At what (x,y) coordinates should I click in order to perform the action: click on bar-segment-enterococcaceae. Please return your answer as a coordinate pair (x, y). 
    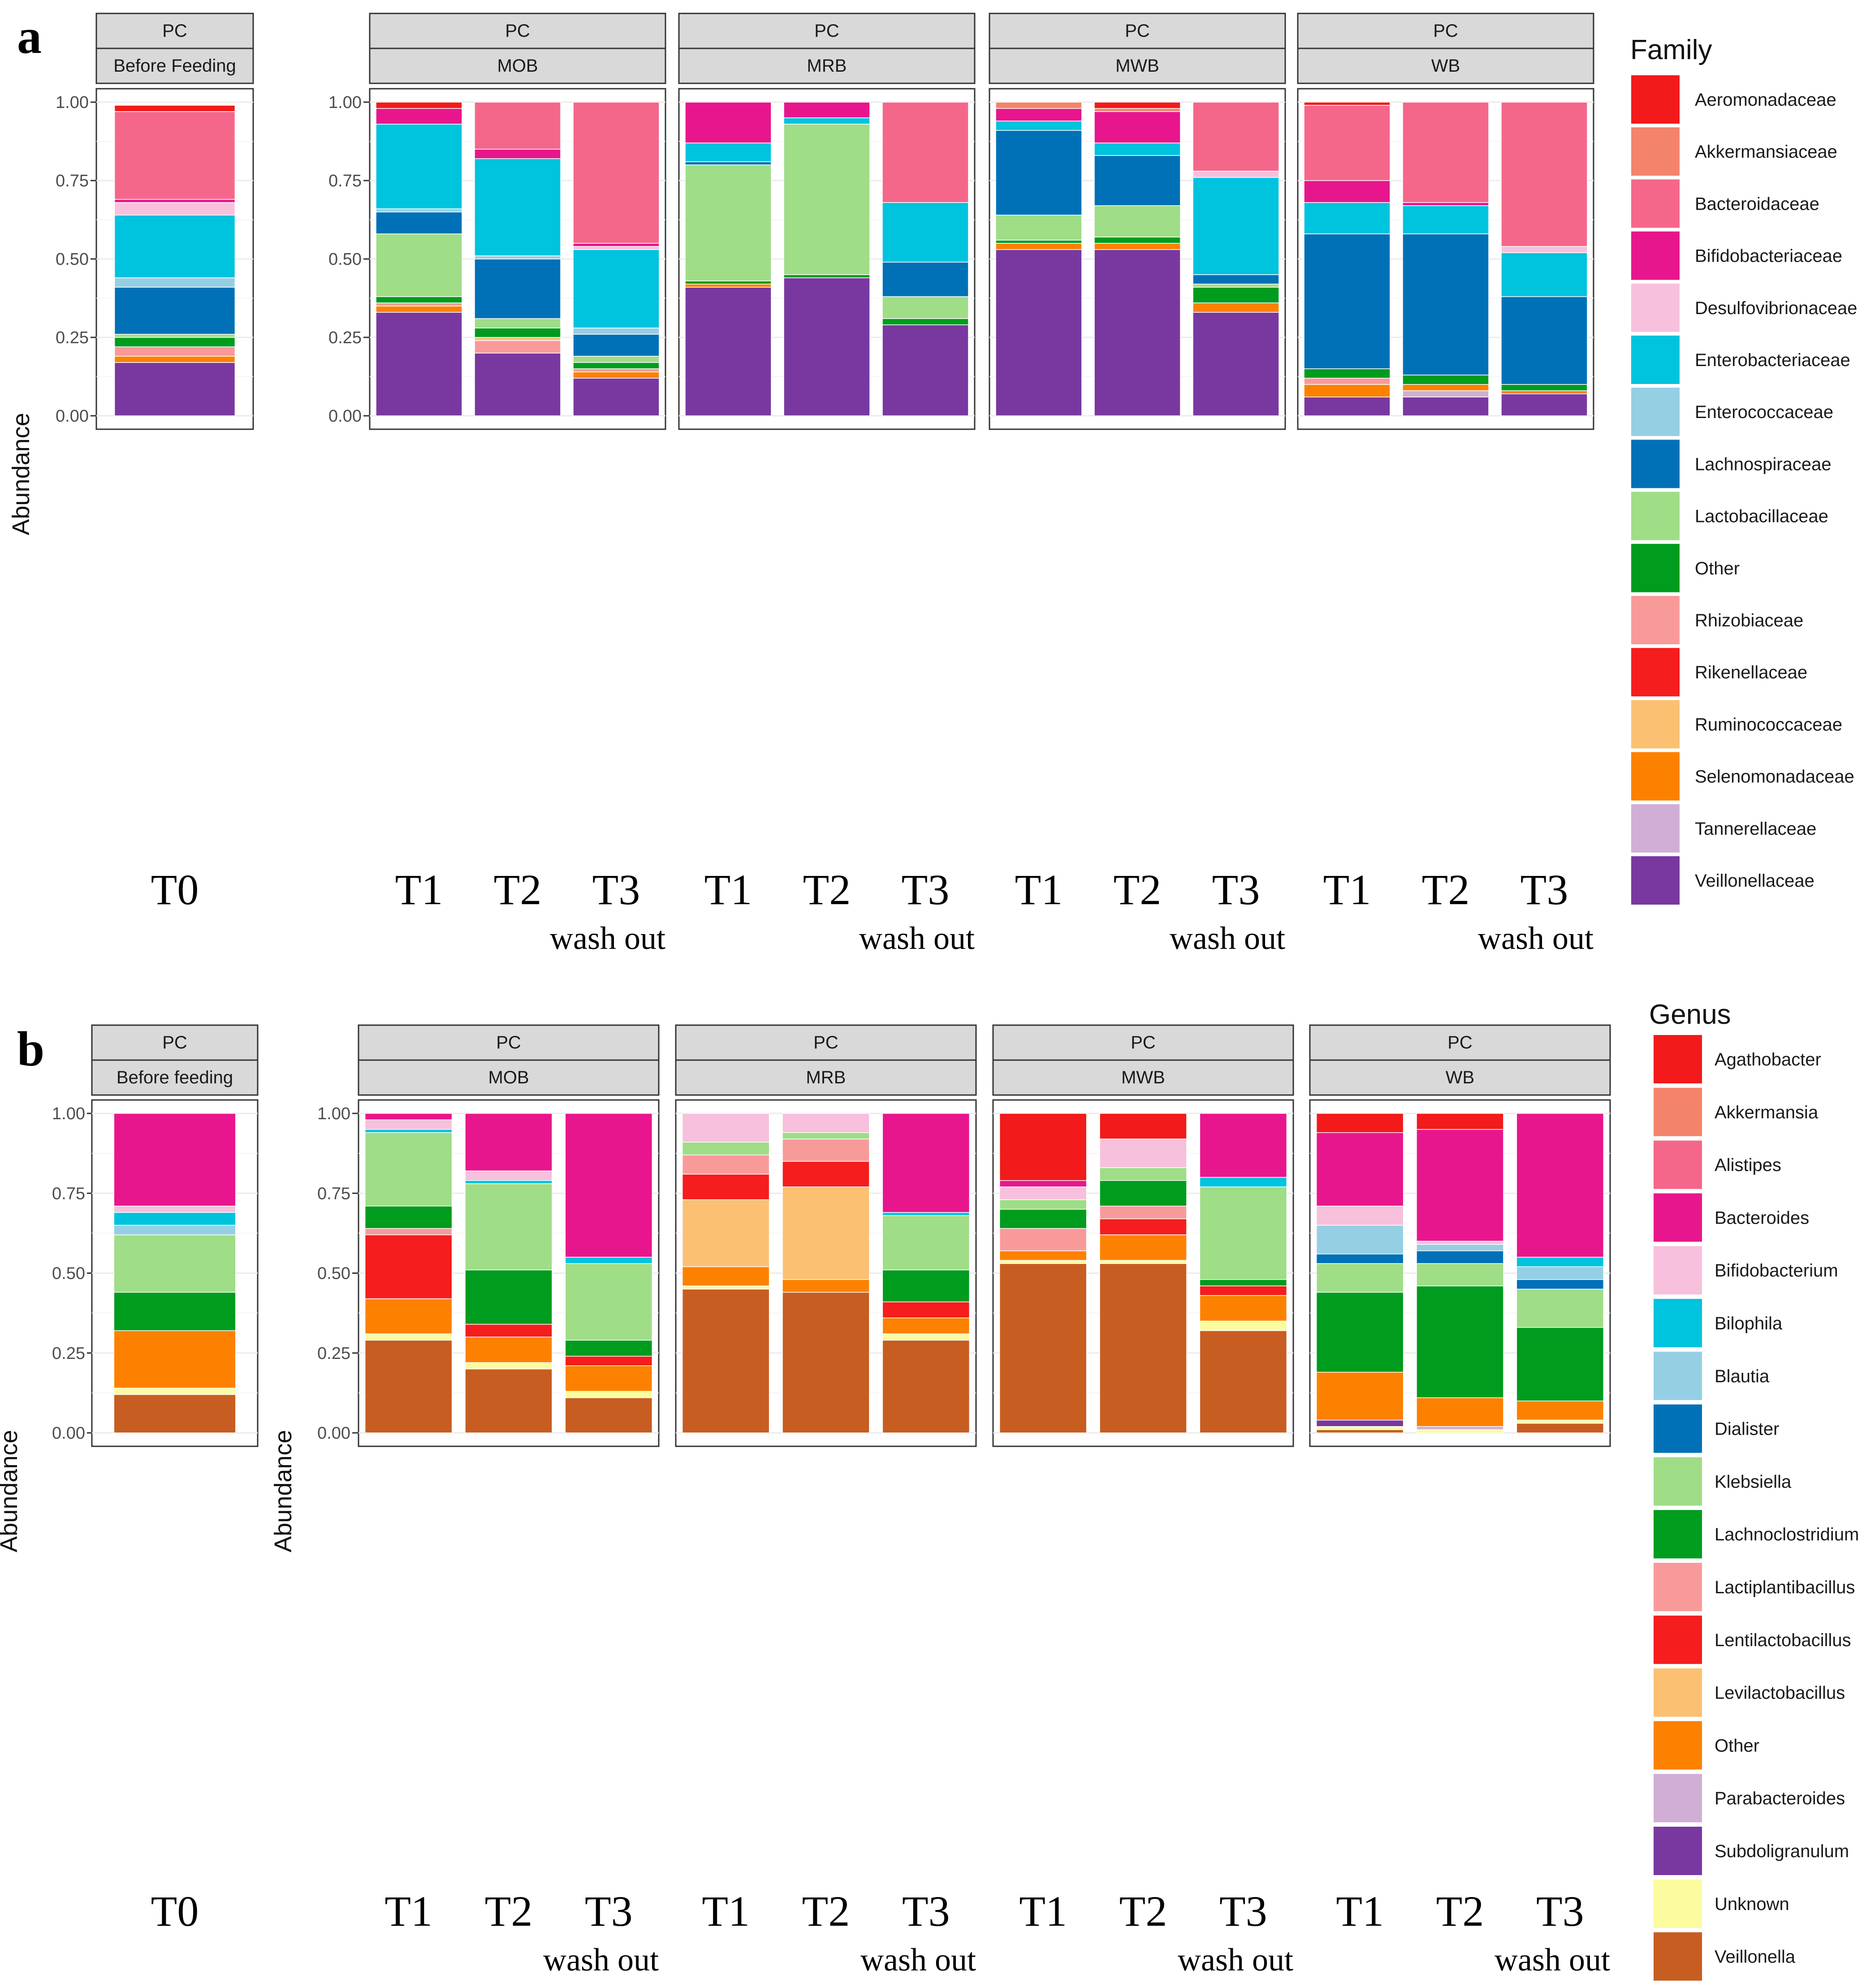
    Looking at the image, I should click on (517, 257).